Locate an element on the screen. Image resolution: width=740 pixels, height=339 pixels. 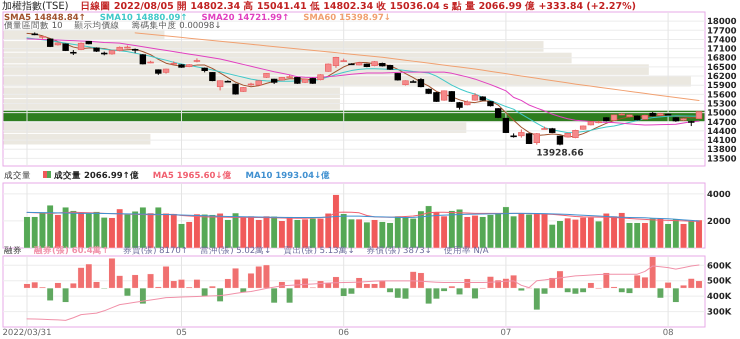
y-tick-label: 17100 is located at coordinates (722, 49).